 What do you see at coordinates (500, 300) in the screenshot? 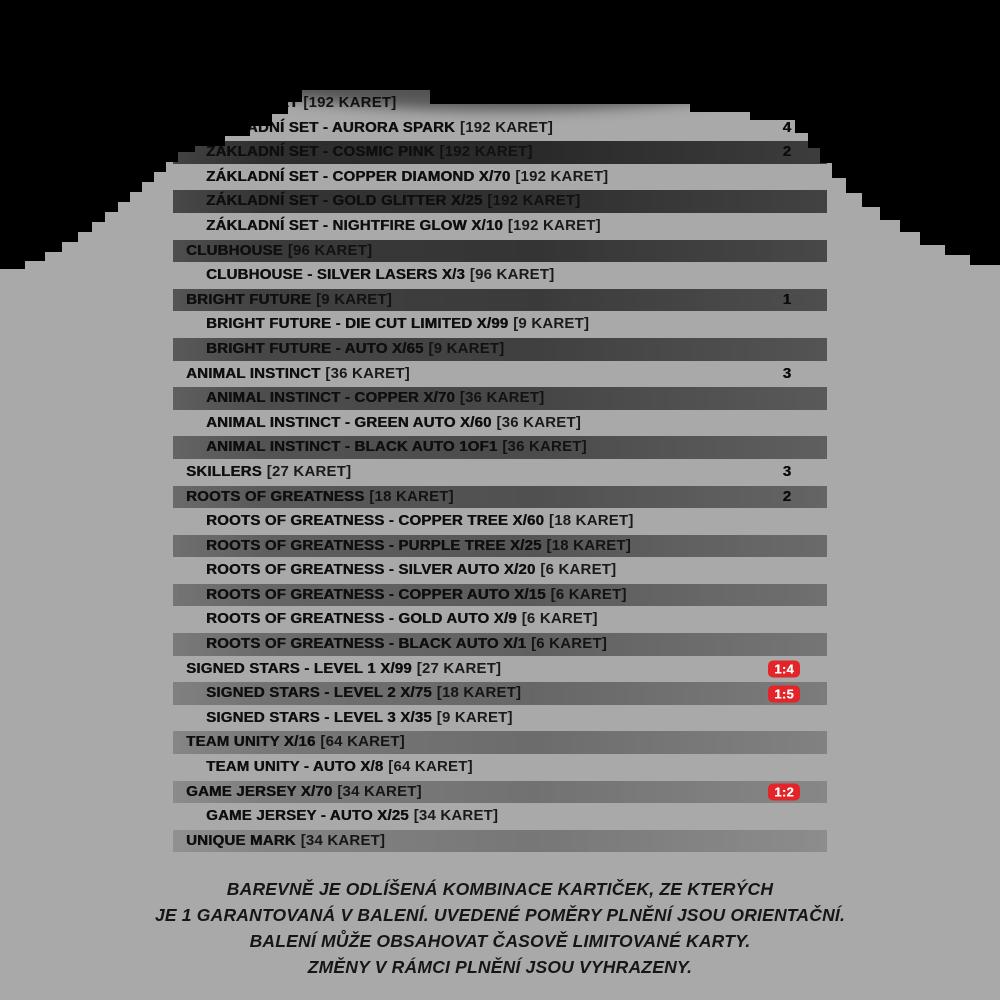
I see `checklist-row: BRIGHT FUTURE [9 KARET] 1` at bounding box center [500, 300].